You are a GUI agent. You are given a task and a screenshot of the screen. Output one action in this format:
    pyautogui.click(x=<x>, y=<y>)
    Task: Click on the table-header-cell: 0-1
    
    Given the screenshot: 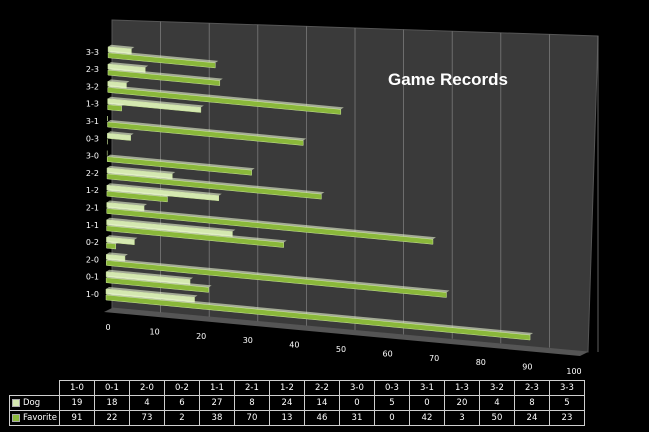 What is the action you would take?
    pyautogui.click(x=111, y=388)
    